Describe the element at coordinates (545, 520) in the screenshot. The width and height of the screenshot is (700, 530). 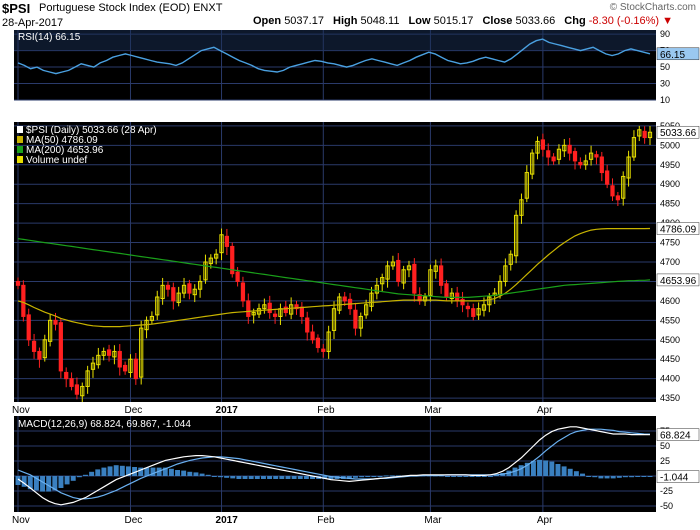
I see `x-tick-label: Apr` at that location.